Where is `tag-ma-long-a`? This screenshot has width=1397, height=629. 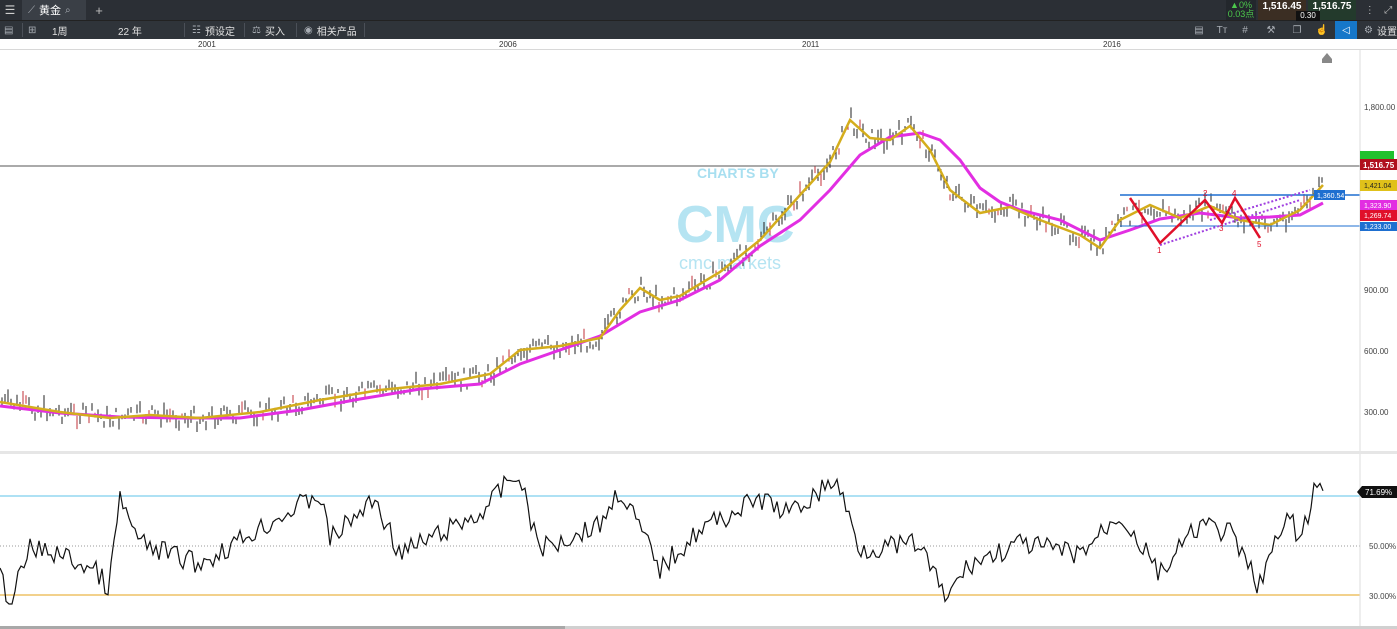 tag-ma-long-a is located at coordinates (1378, 205).